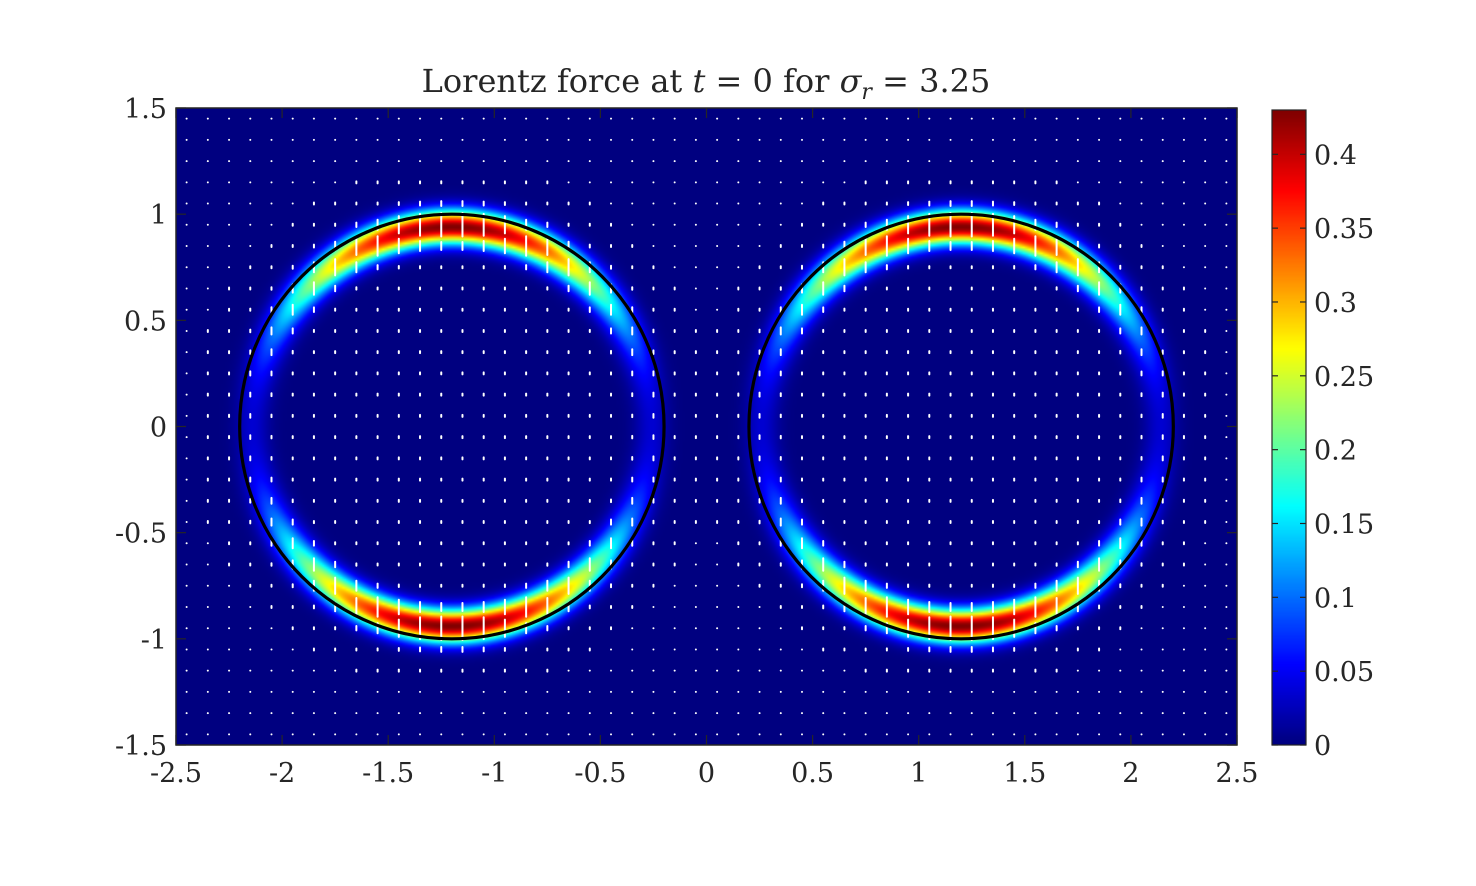 This screenshot has width=1476, height=886. I want to click on colorbar-axis: 0 0.05 0.1 0.15 0.2 0.25 0.3 0.35 0.4, so click(1323, 451).